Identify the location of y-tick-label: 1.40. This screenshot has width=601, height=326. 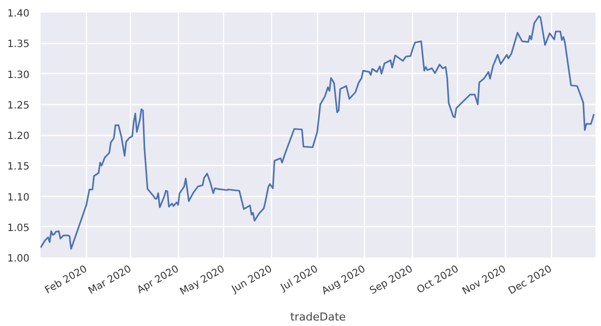
(18, 14).